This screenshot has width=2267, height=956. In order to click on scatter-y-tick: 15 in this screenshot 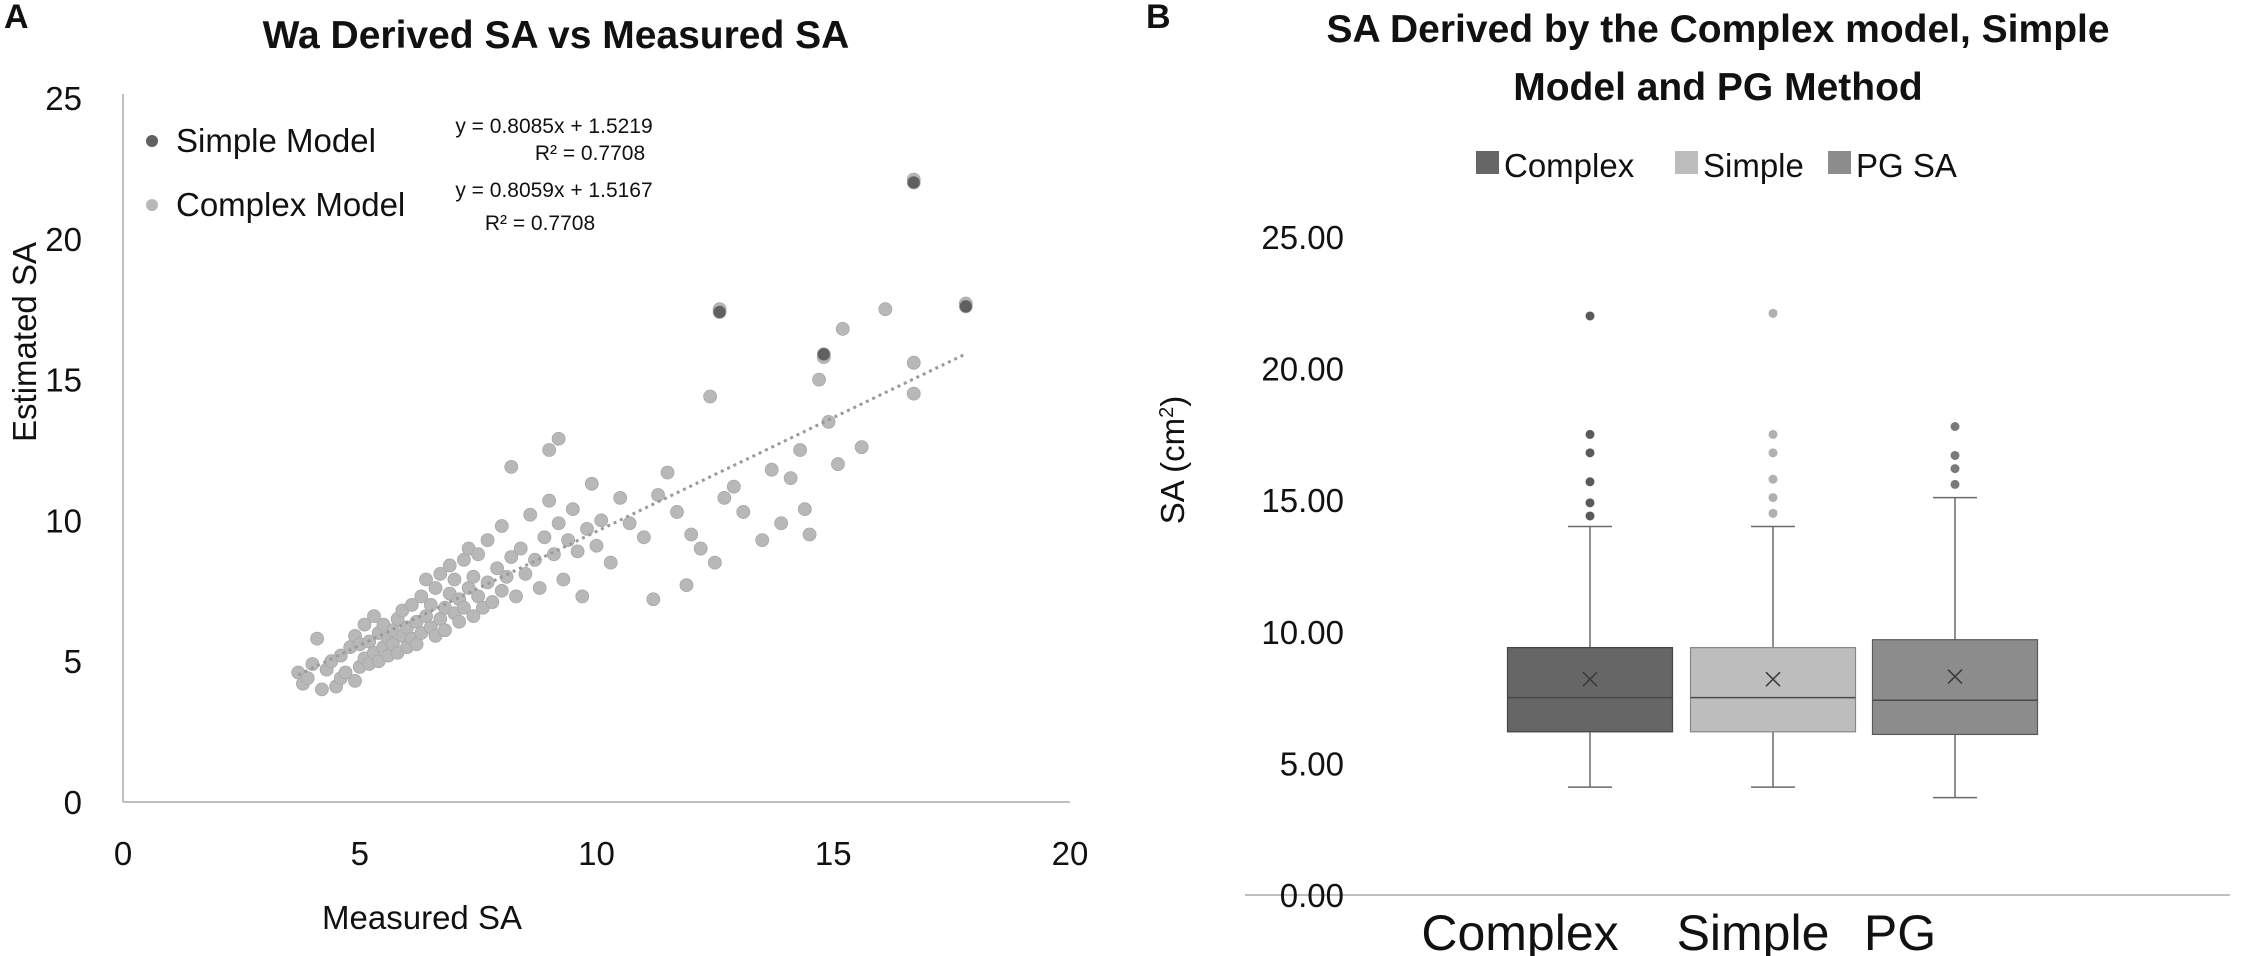, I will do `click(63, 380)`.